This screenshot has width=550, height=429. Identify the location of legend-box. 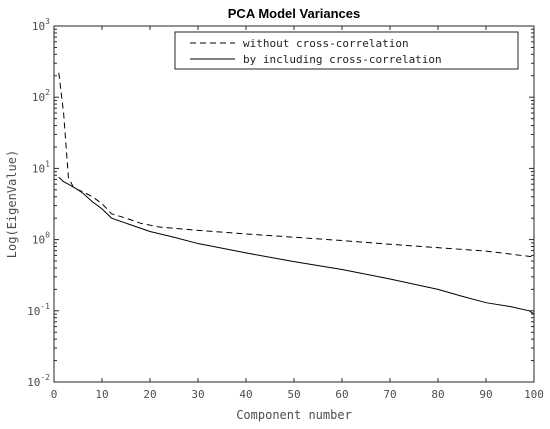
(346, 50).